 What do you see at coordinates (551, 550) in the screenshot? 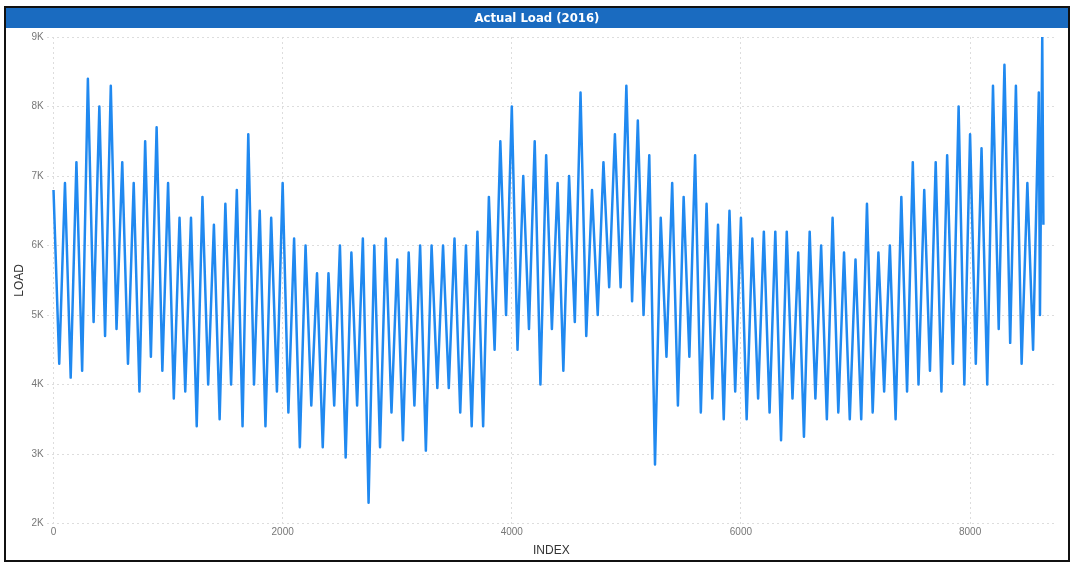
I see `x-axis-title: INDEX` at bounding box center [551, 550].